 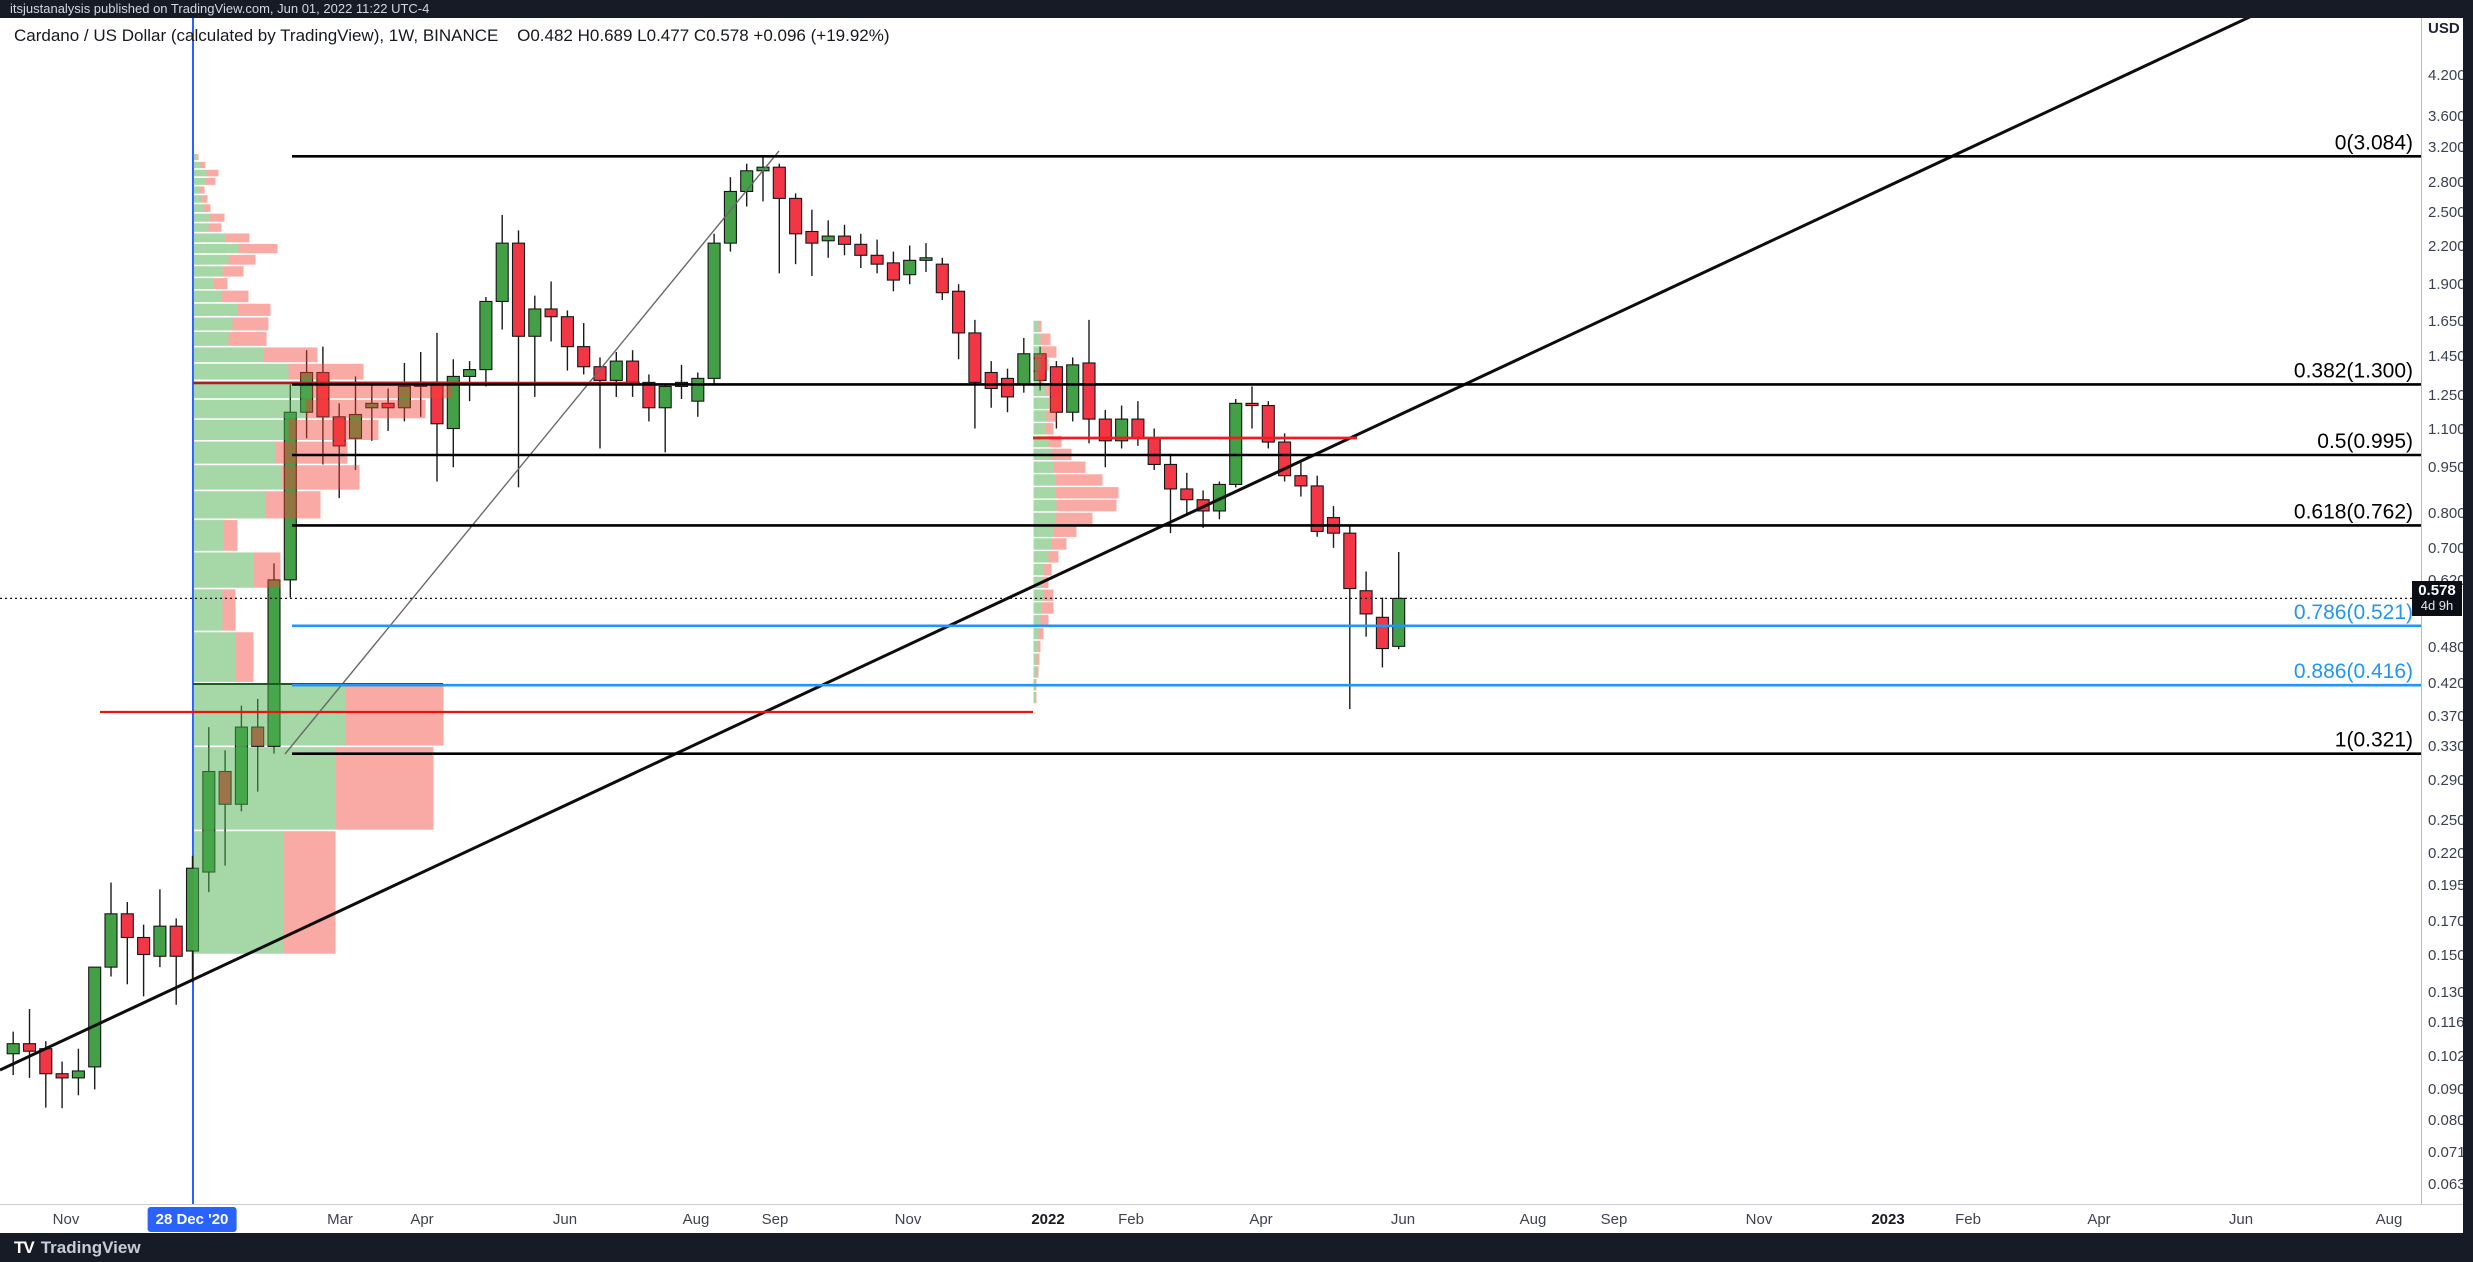 What do you see at coordinates (24, 1247) in the screenshot?
I see `tradingview-logo-icon: TV` at bounding box center [24, 1247].